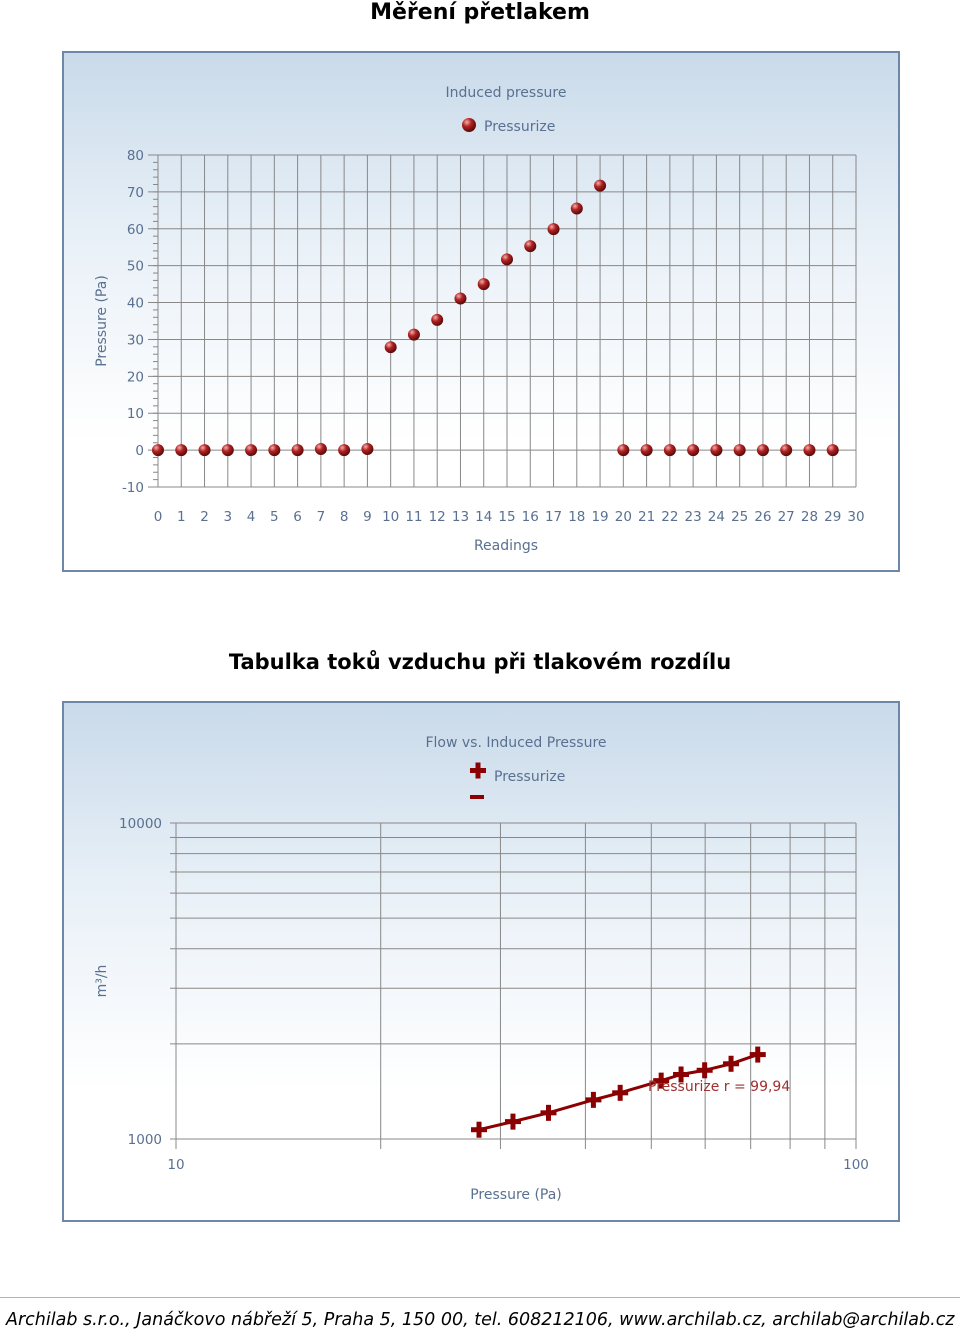 The image size is (960, 1332). What do you see at coordinates (506, 517) in the screenshot?
I see `x-tick-label: 15` at bounding box center [506, 517].